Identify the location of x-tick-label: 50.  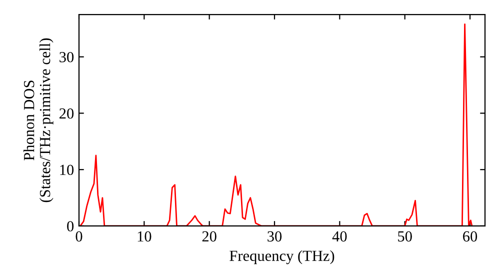
(405, 236).